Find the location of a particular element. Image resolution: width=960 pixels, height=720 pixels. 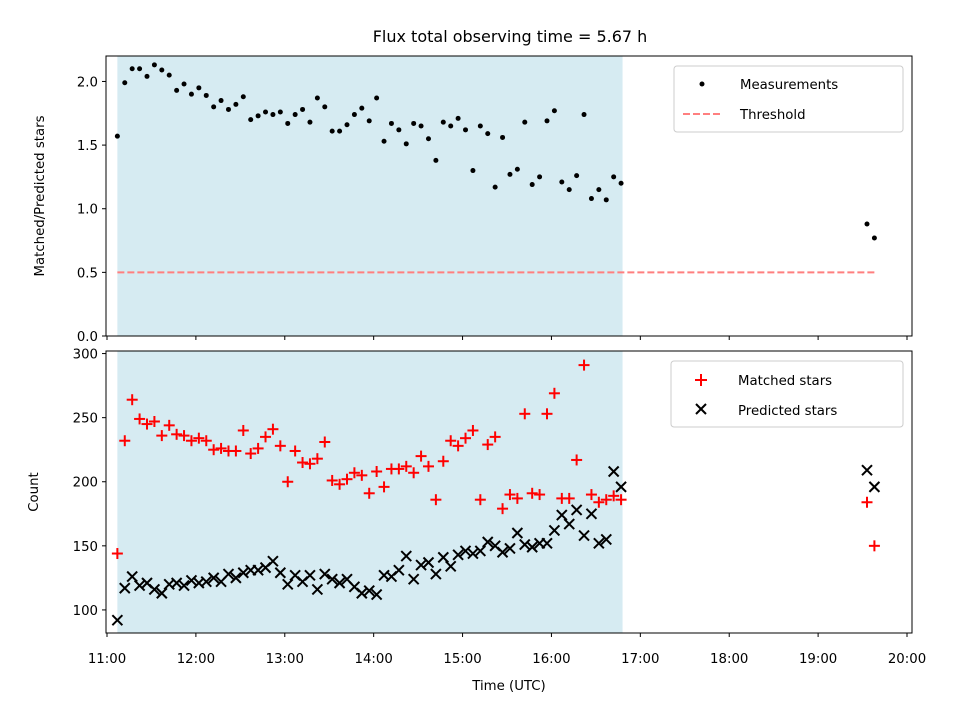

x-tick-label: 12:00 is located at coordinates (196, 659).